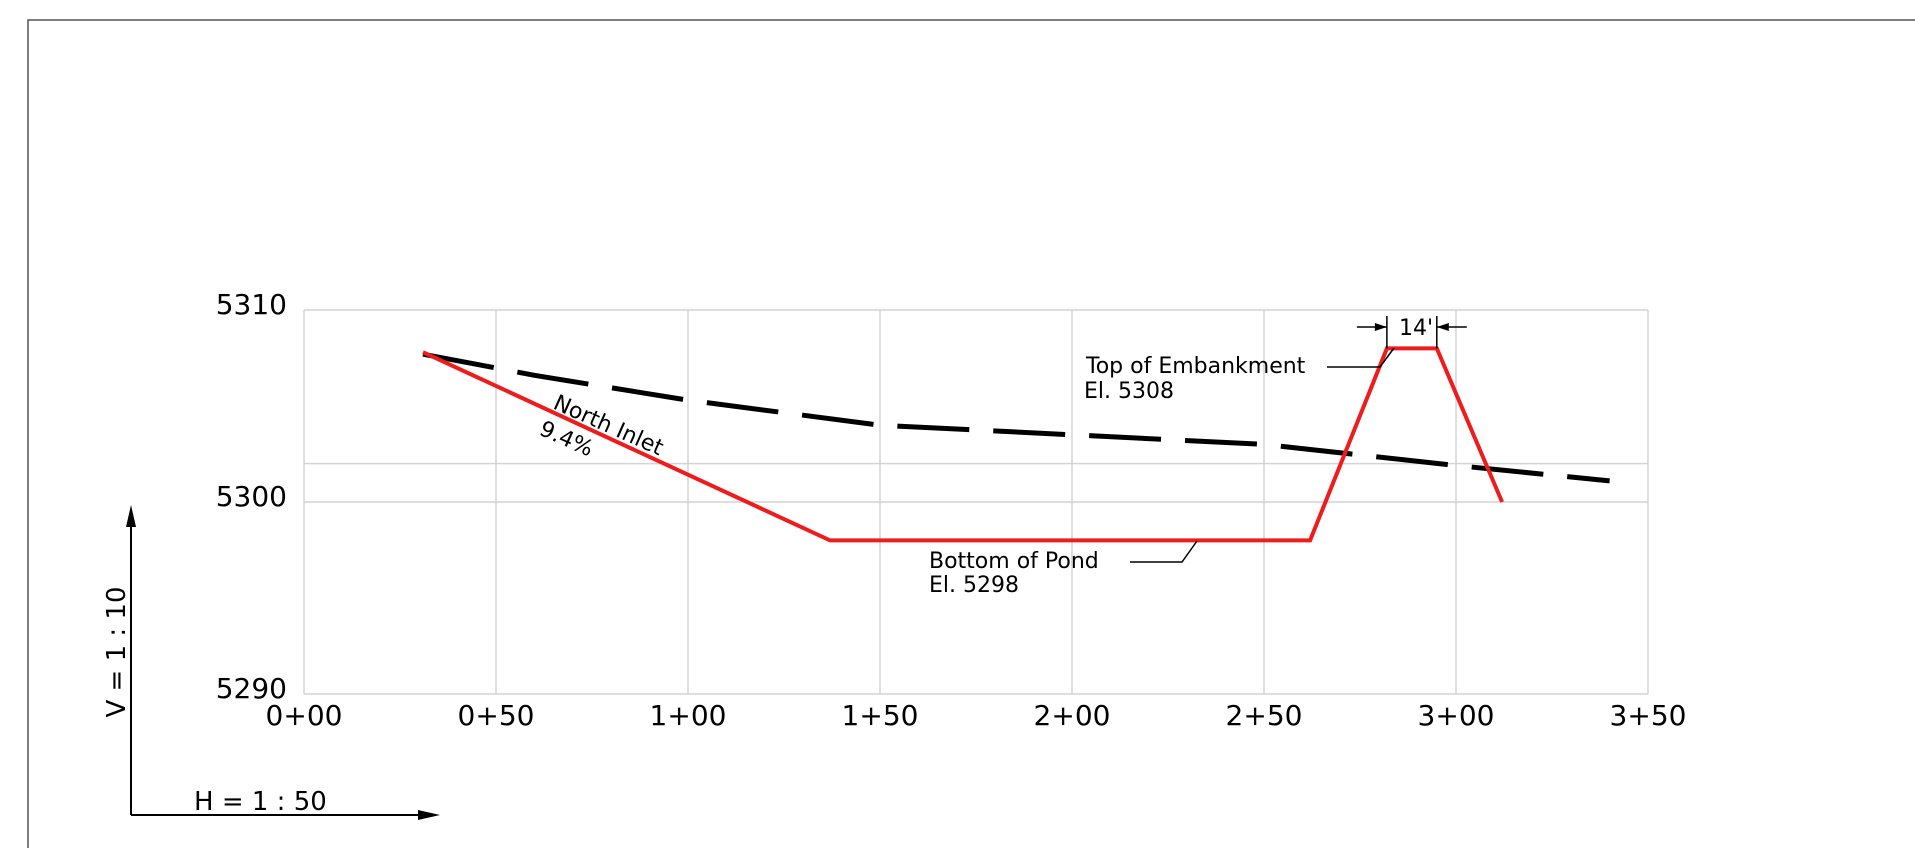 Image resolution: width=1915 pixels, height=853 pixels. What do you see at coordinates (1648, 715) in the screenshot?
I see `x-tick-label: 3+50` at bounding box center [1648, 715].